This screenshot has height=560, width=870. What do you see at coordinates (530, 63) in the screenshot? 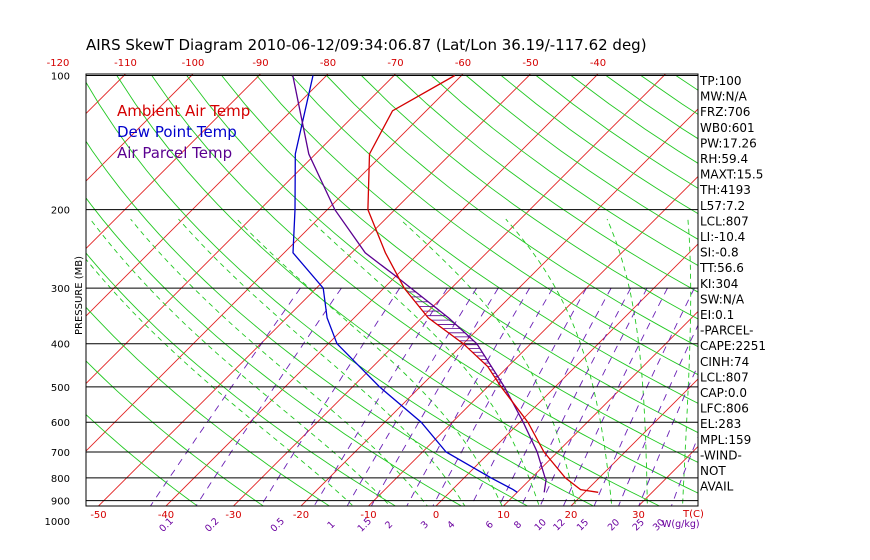
I see `top-x-tick-label: -50` at bounding box center [530, 63].